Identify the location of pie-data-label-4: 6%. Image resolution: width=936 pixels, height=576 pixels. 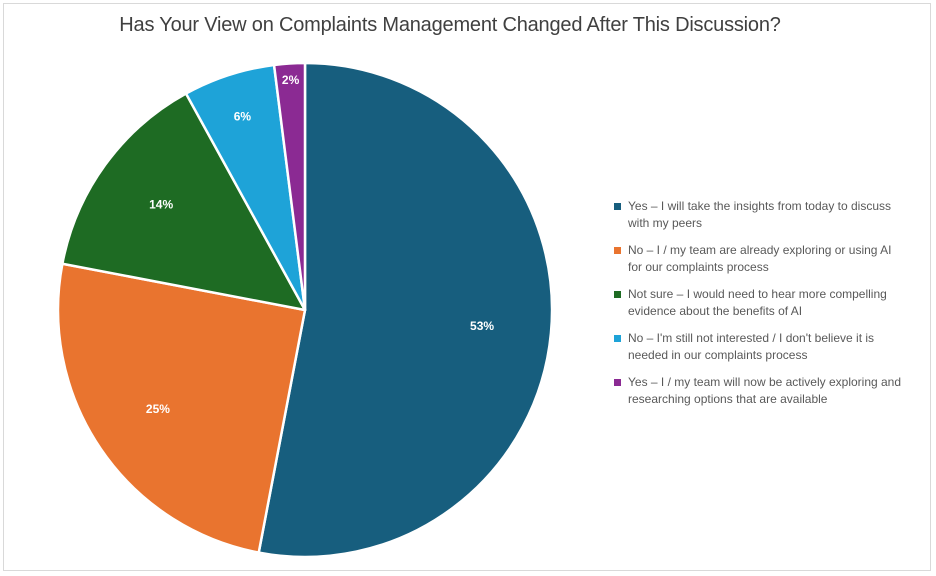
(243, 117).